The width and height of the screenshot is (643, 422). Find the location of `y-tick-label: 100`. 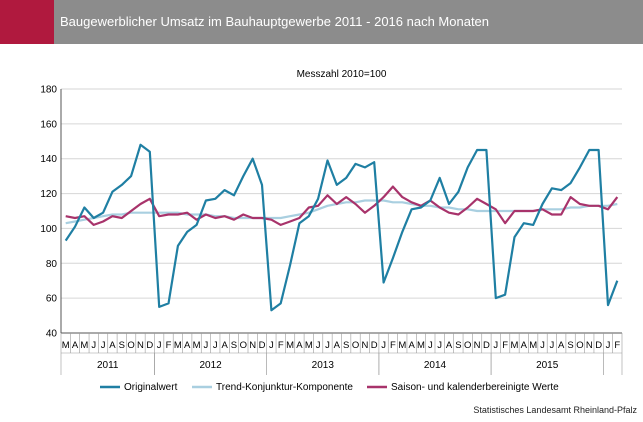

y-tick-label: 100 is located at coordinates (48, 229).